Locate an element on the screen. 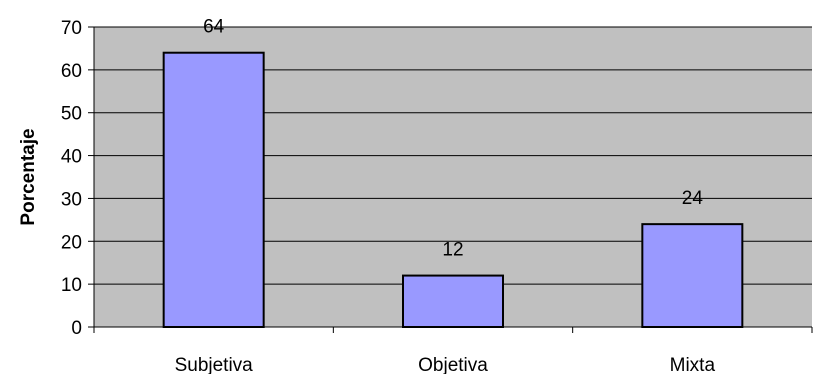 The height and width of the screenshot is (379, 830). bar-objetiva is located at coordinates (453, 301).